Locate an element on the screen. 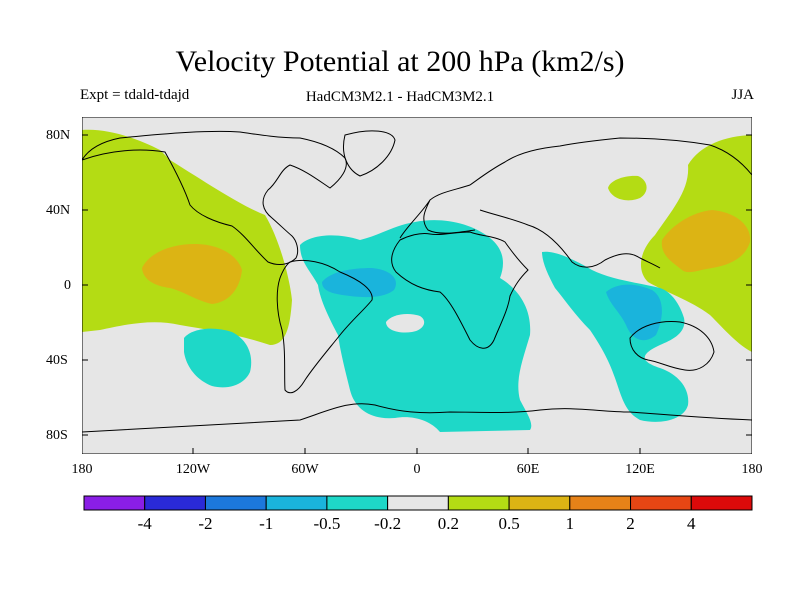 Image resolution: width=800 pixels, height=600 pixels. colorbar-label: 2 is located at coordinates (630, 523).